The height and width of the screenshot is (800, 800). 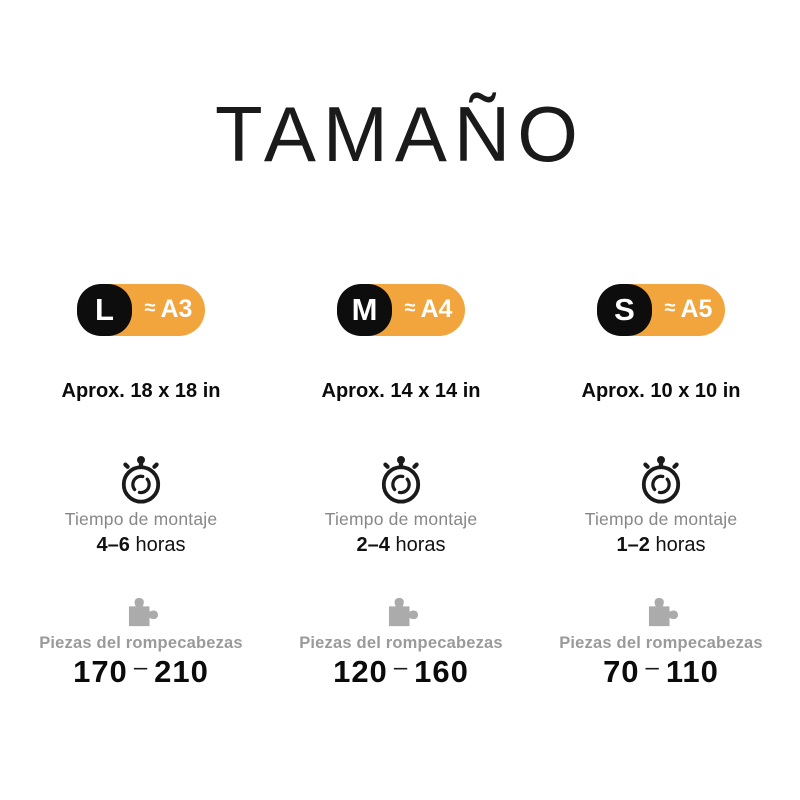 I want to click on page-title: TAMAÑO, so click(x=400, y=134).